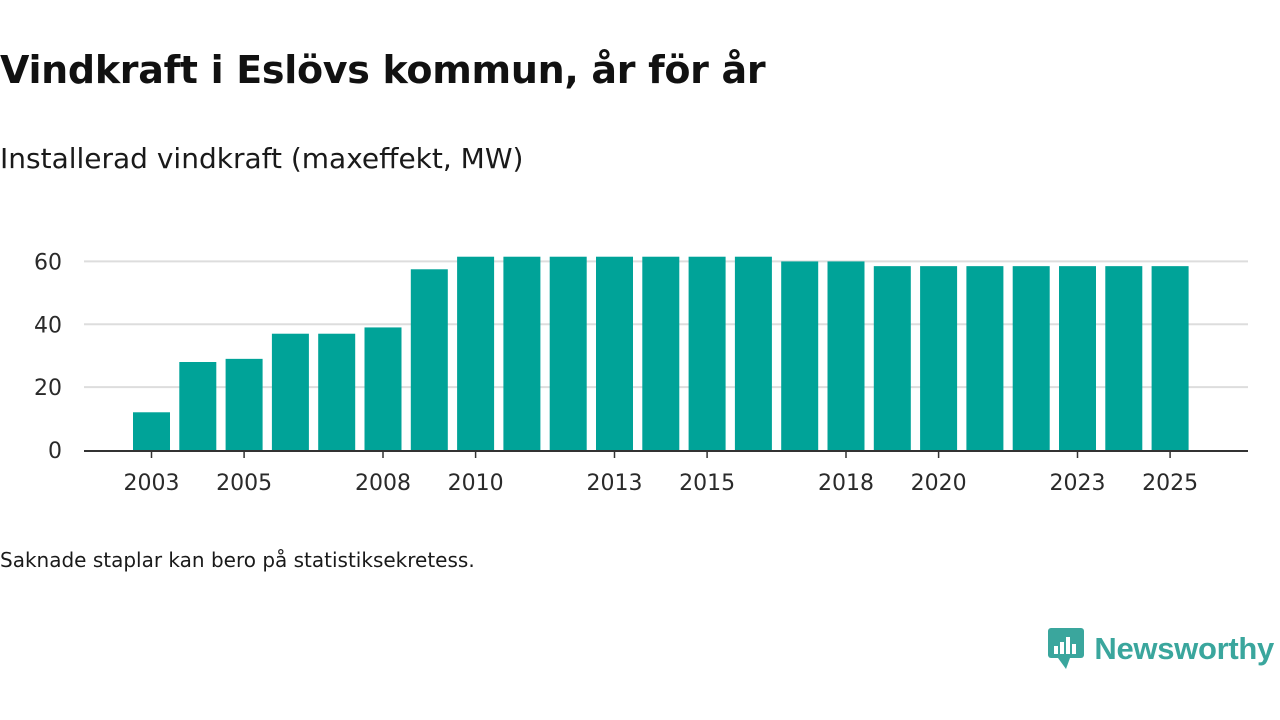  I want to click on bar-2023, so click(1077, 358).